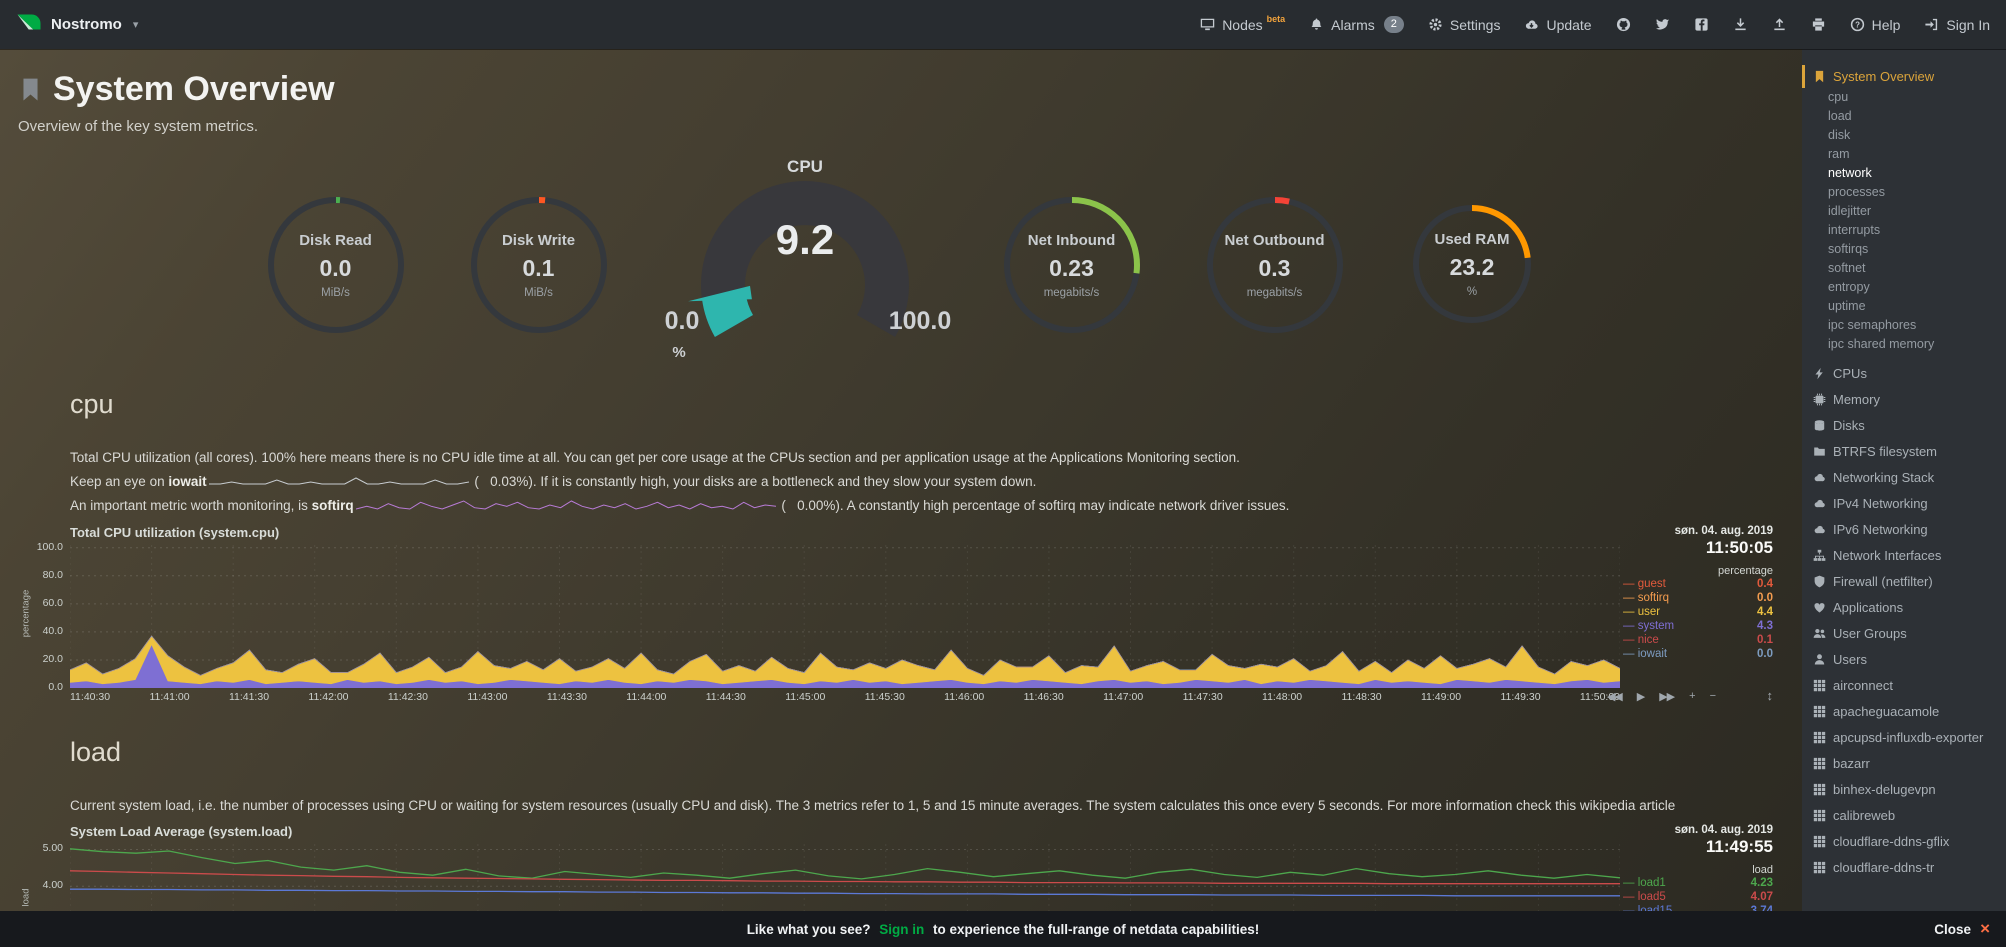 Image resolution: width=2006 pixels, height=947 pixels. I want to click on play-icon: ▶, so click(1641, 696).